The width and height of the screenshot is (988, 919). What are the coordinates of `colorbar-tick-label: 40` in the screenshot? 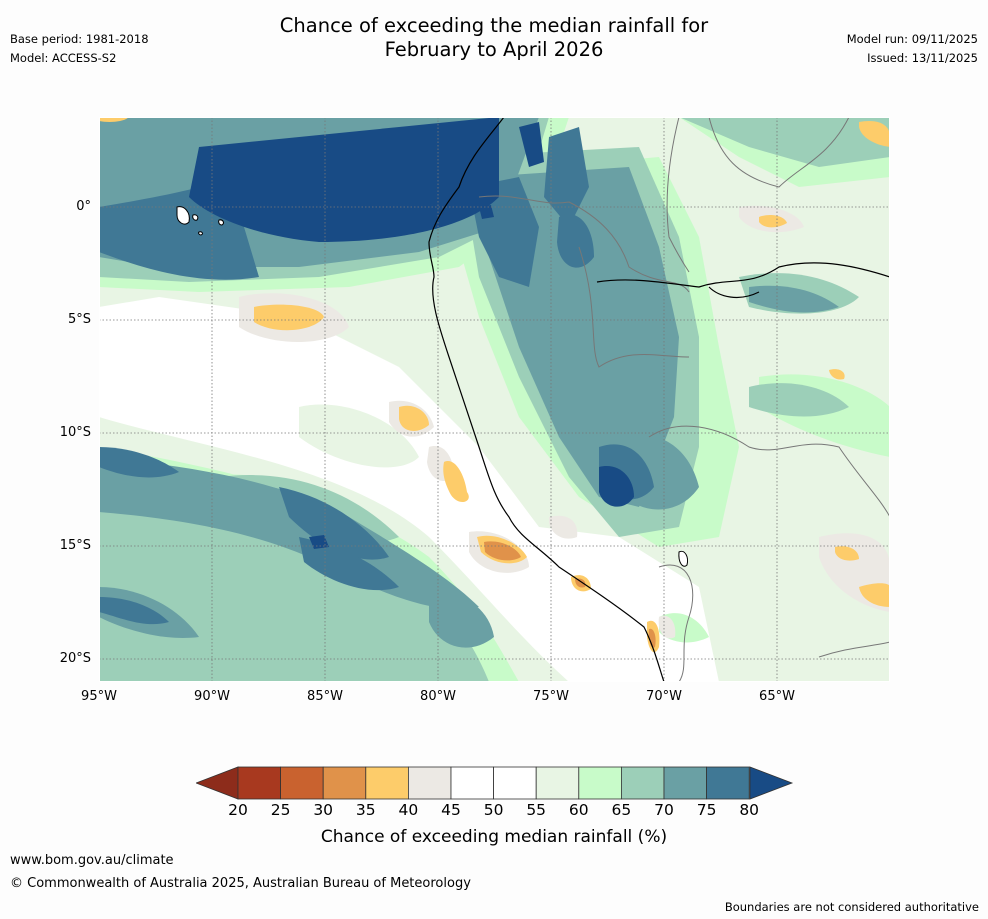 It's located at (408, 810).